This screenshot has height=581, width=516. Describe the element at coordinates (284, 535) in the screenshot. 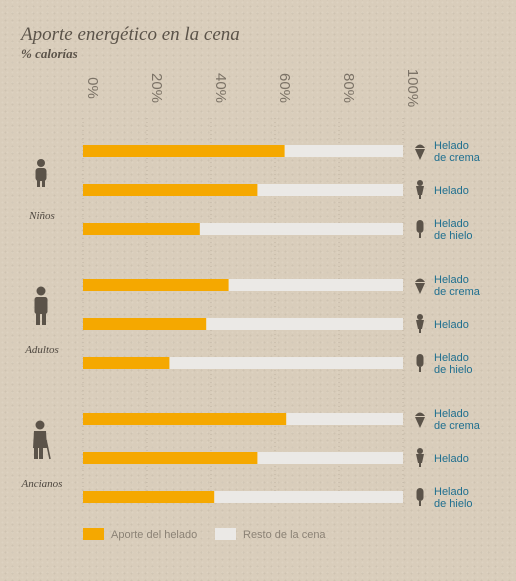

I see `legend-label: Resto de la cena` at that location.